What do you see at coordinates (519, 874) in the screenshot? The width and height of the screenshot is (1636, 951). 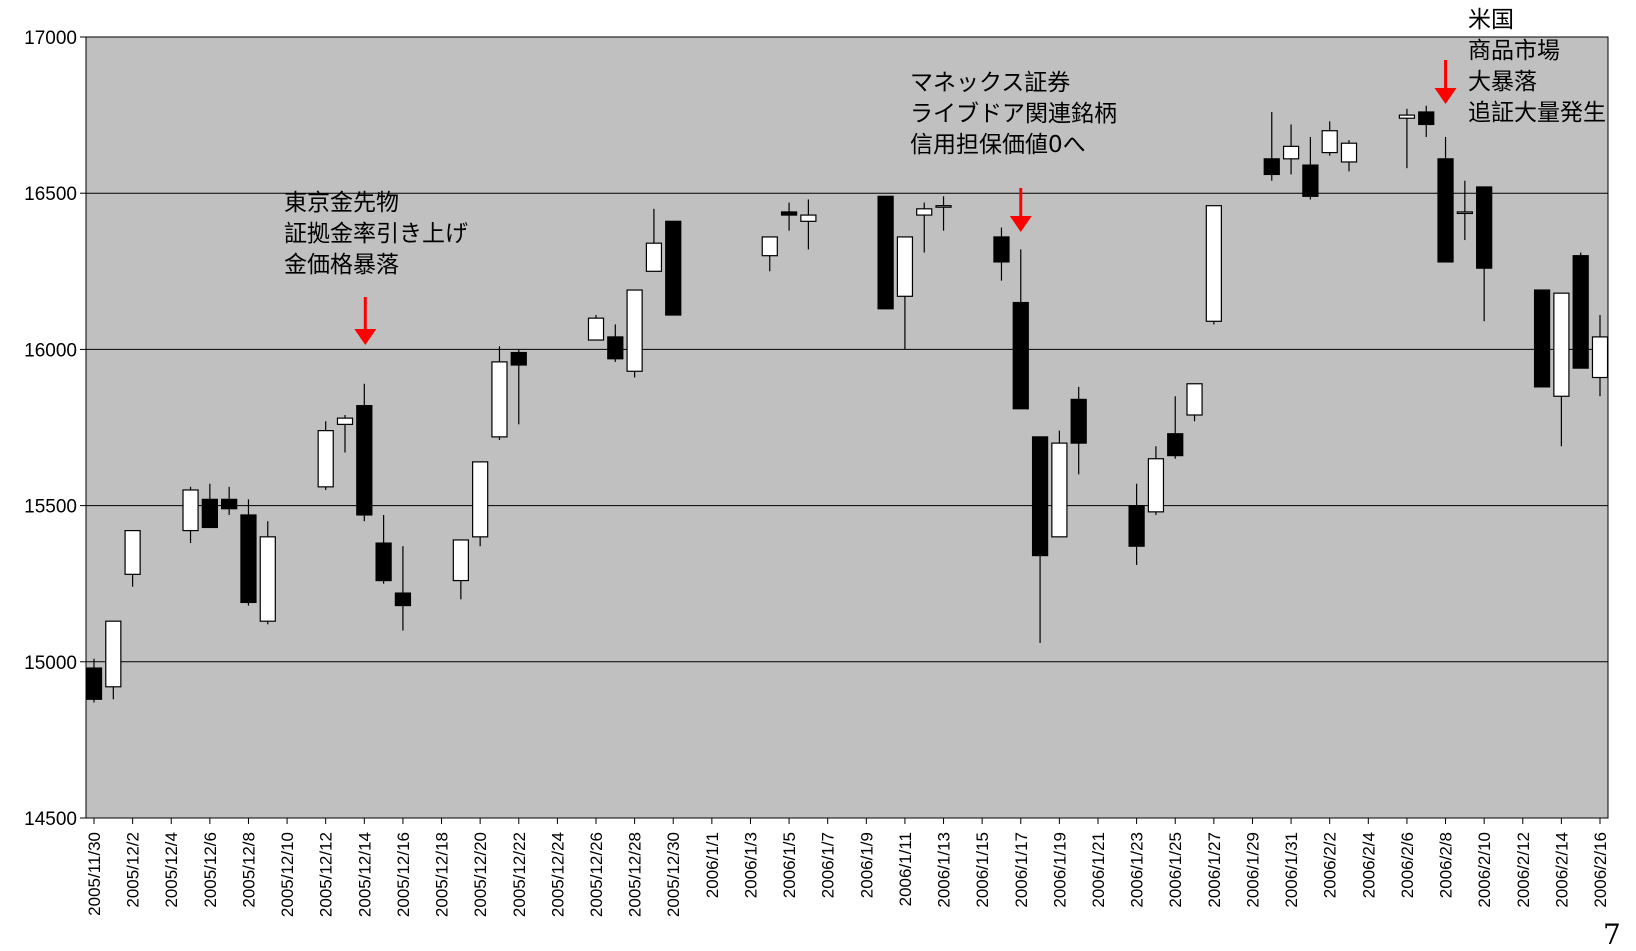 I see `x-tick-label: 2005/12/22` at bounding box center [519, 874].